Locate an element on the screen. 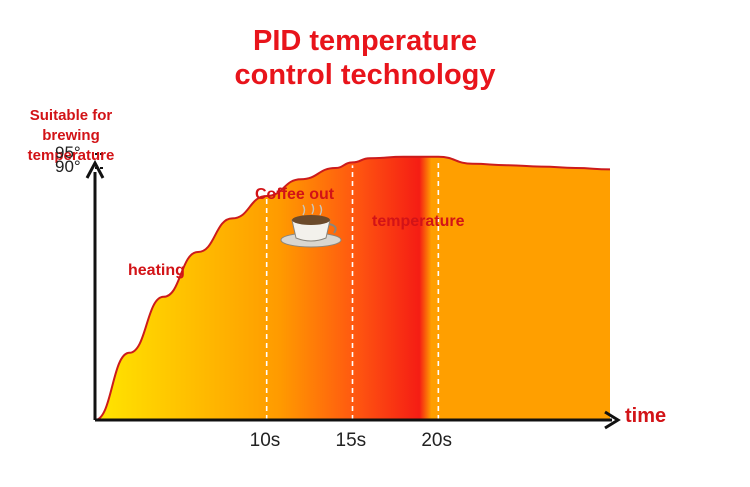  annotation-coffee-out: Coffee out is located at coordinates (295, 194).